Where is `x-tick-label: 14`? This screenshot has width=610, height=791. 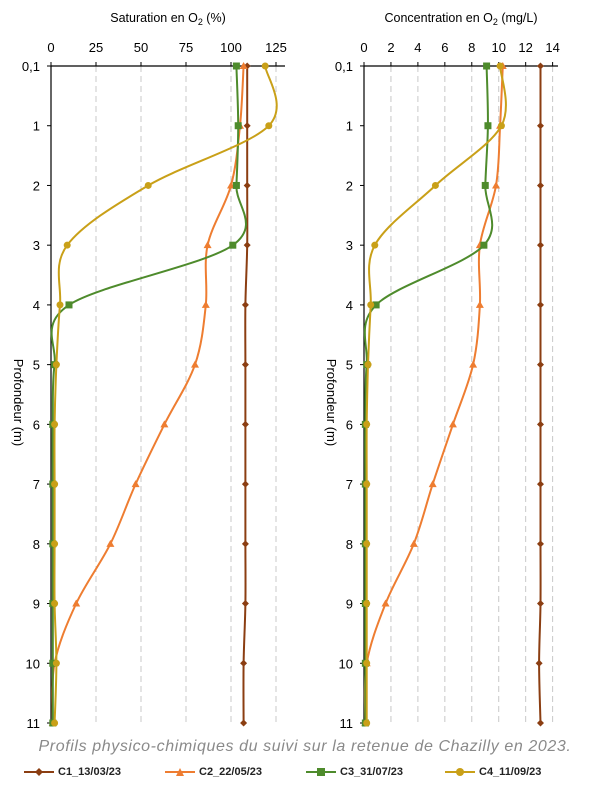 x-tick-label: 14 is located at coordinates (552, 47).